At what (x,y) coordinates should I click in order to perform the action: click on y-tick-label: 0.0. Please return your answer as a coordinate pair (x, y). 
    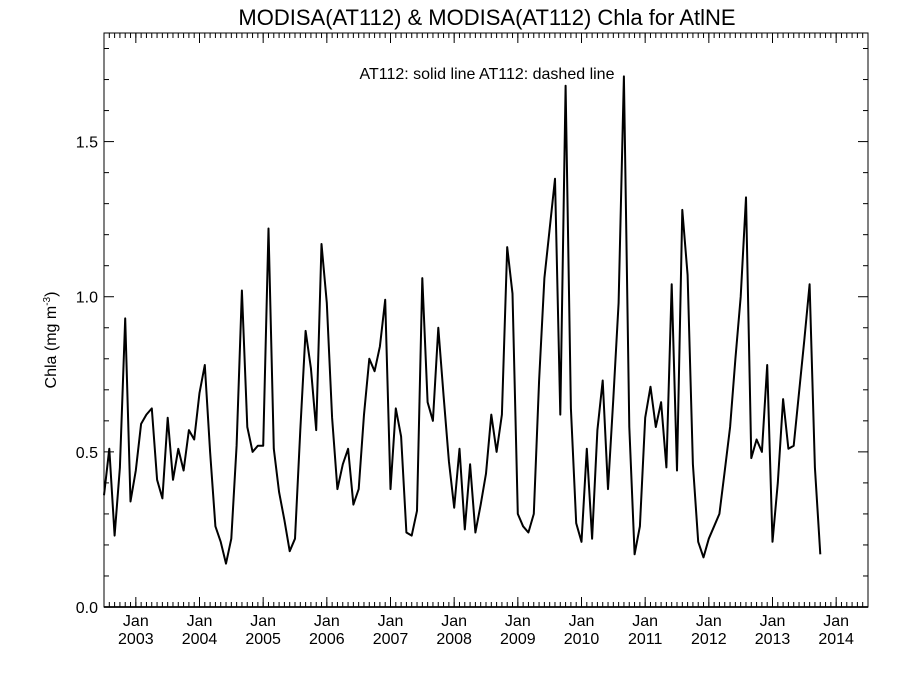
    Looking at the image, I should click on (87, 608).